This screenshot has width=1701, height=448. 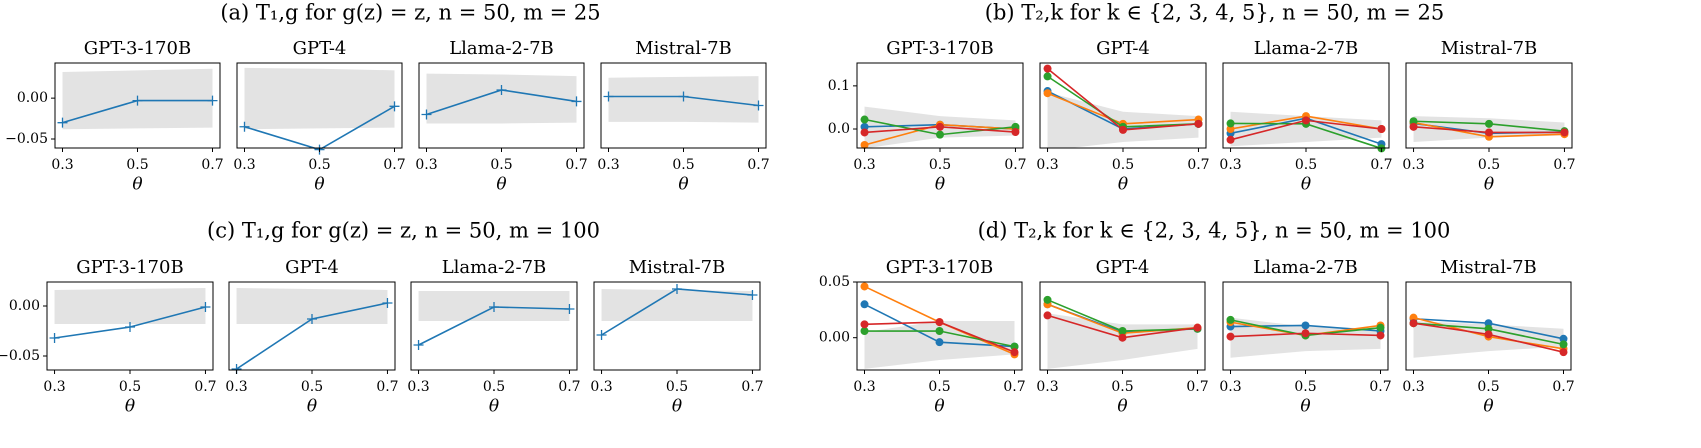 I want to click on chart-title: GPT-3-170B, so click(x=939, y=48).